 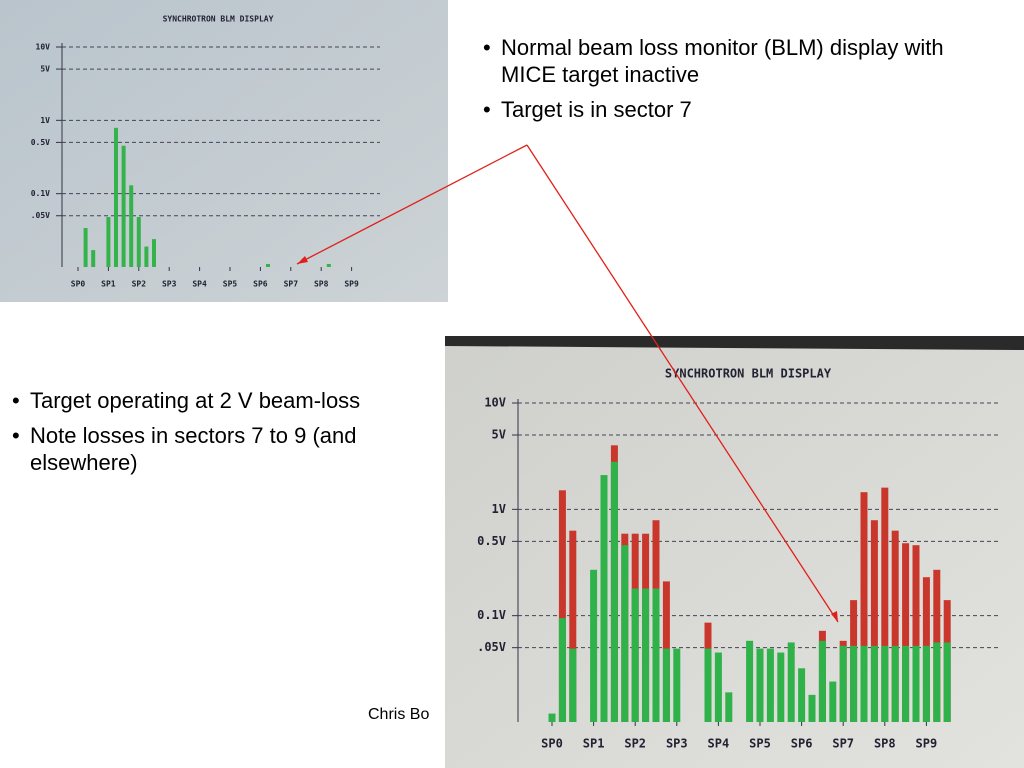 What do you see at coordinates (734, 343) in the screenshot?
I see `photo-edge` at bounding box center [734, 343].